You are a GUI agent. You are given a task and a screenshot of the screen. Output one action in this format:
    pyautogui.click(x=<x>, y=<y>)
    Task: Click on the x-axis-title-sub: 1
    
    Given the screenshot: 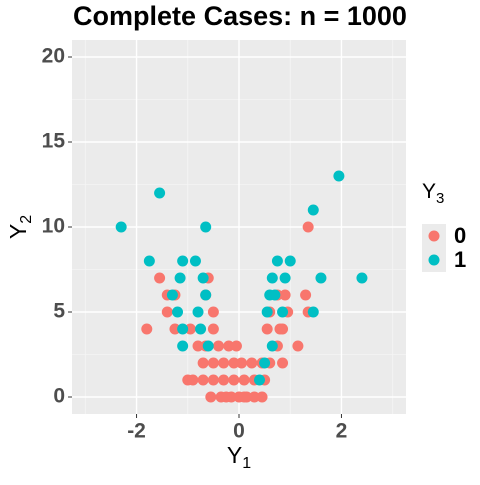 What is the action you would take?
    pyautogui.click(x=246, y=463)
    